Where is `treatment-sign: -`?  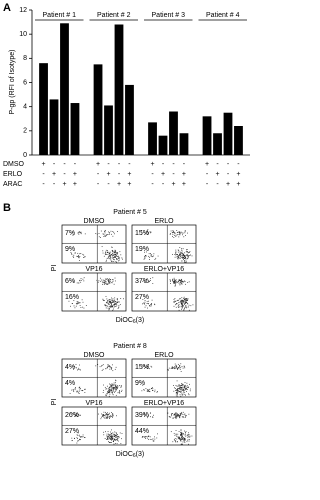 treatment-sign: - is located at coordinates (163, 164).